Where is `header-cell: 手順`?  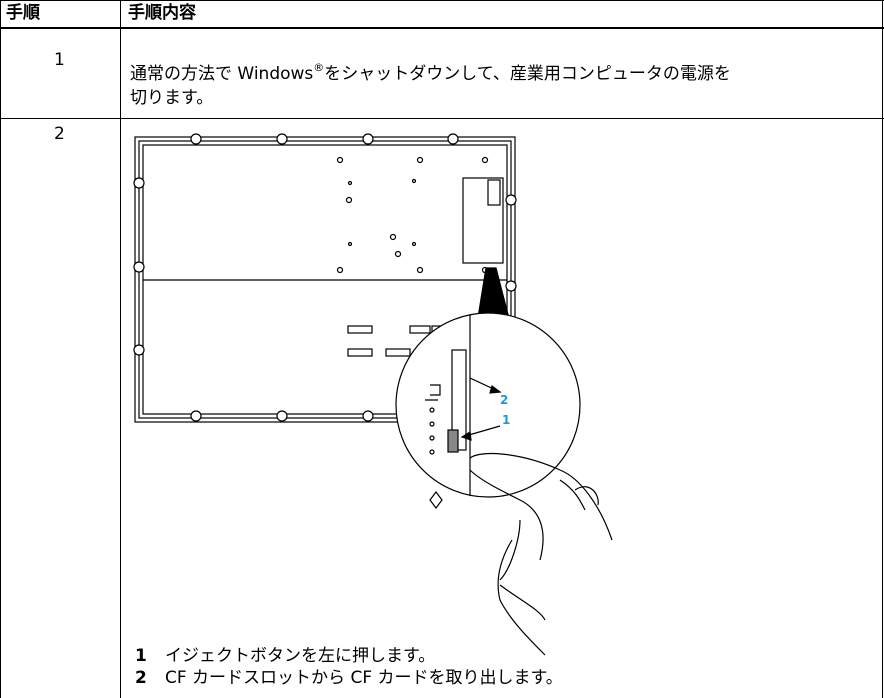 header-cell: 手順 is located at coordinates (23, 13).